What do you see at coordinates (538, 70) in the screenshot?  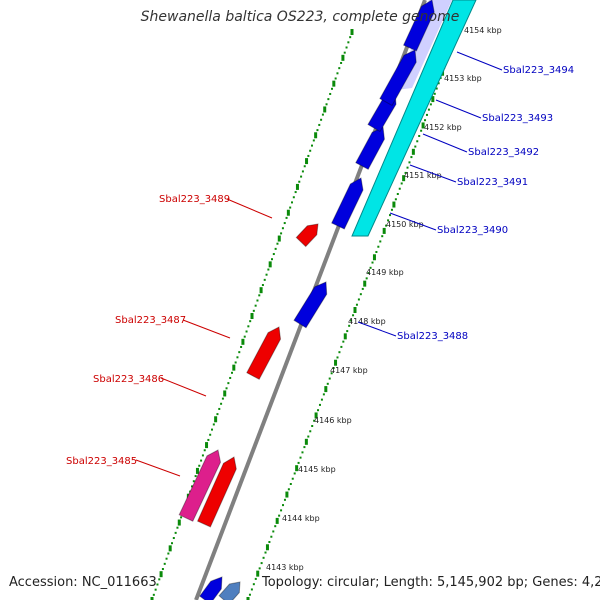 I see `gene-label-sbal223_3494: Sbal223_3494` at bounding box center [538, 70].